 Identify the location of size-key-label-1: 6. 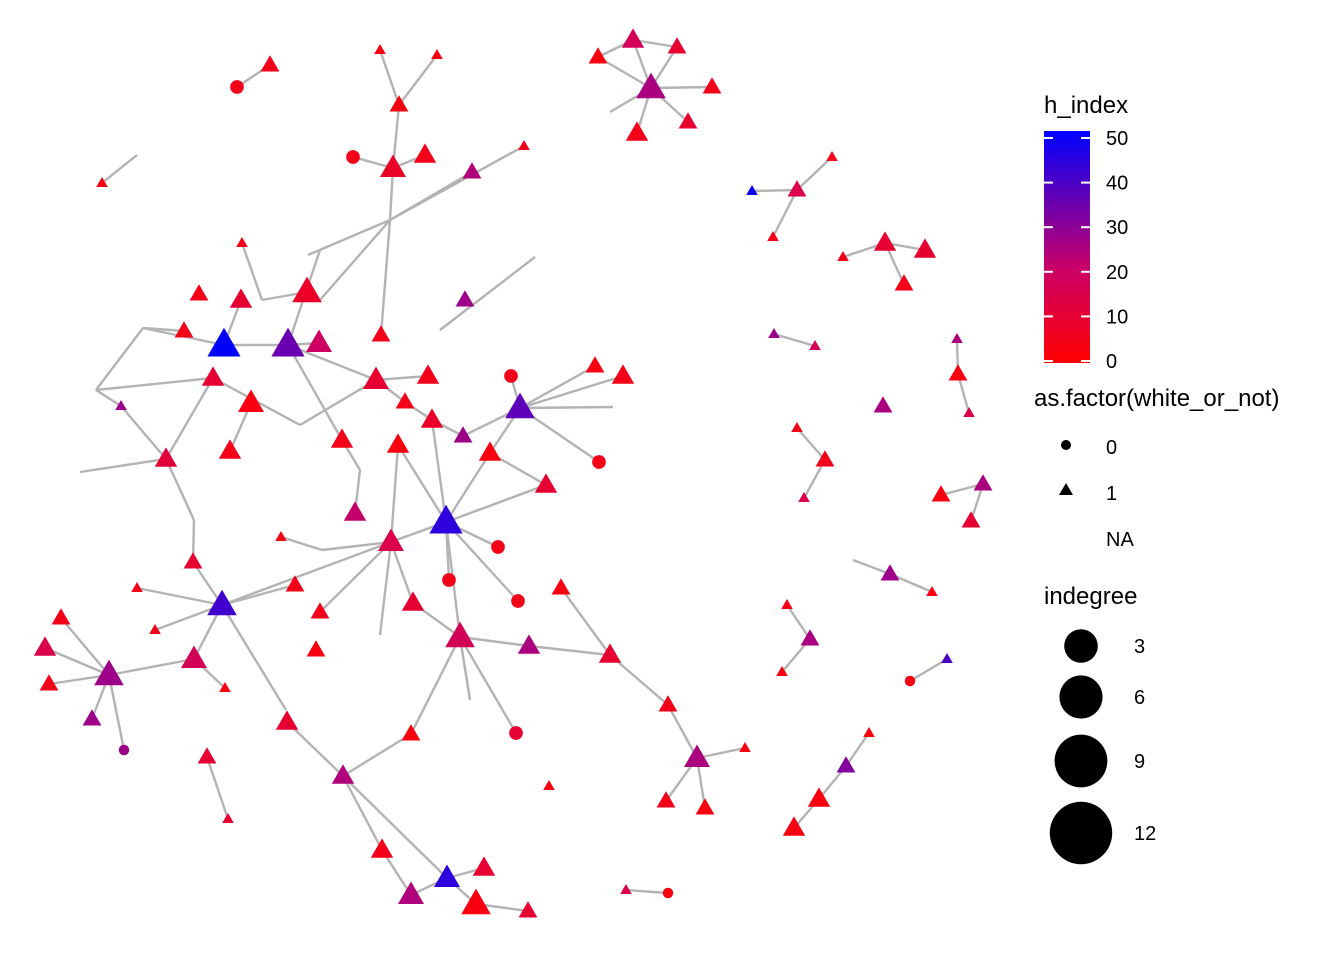
(1139, 698).